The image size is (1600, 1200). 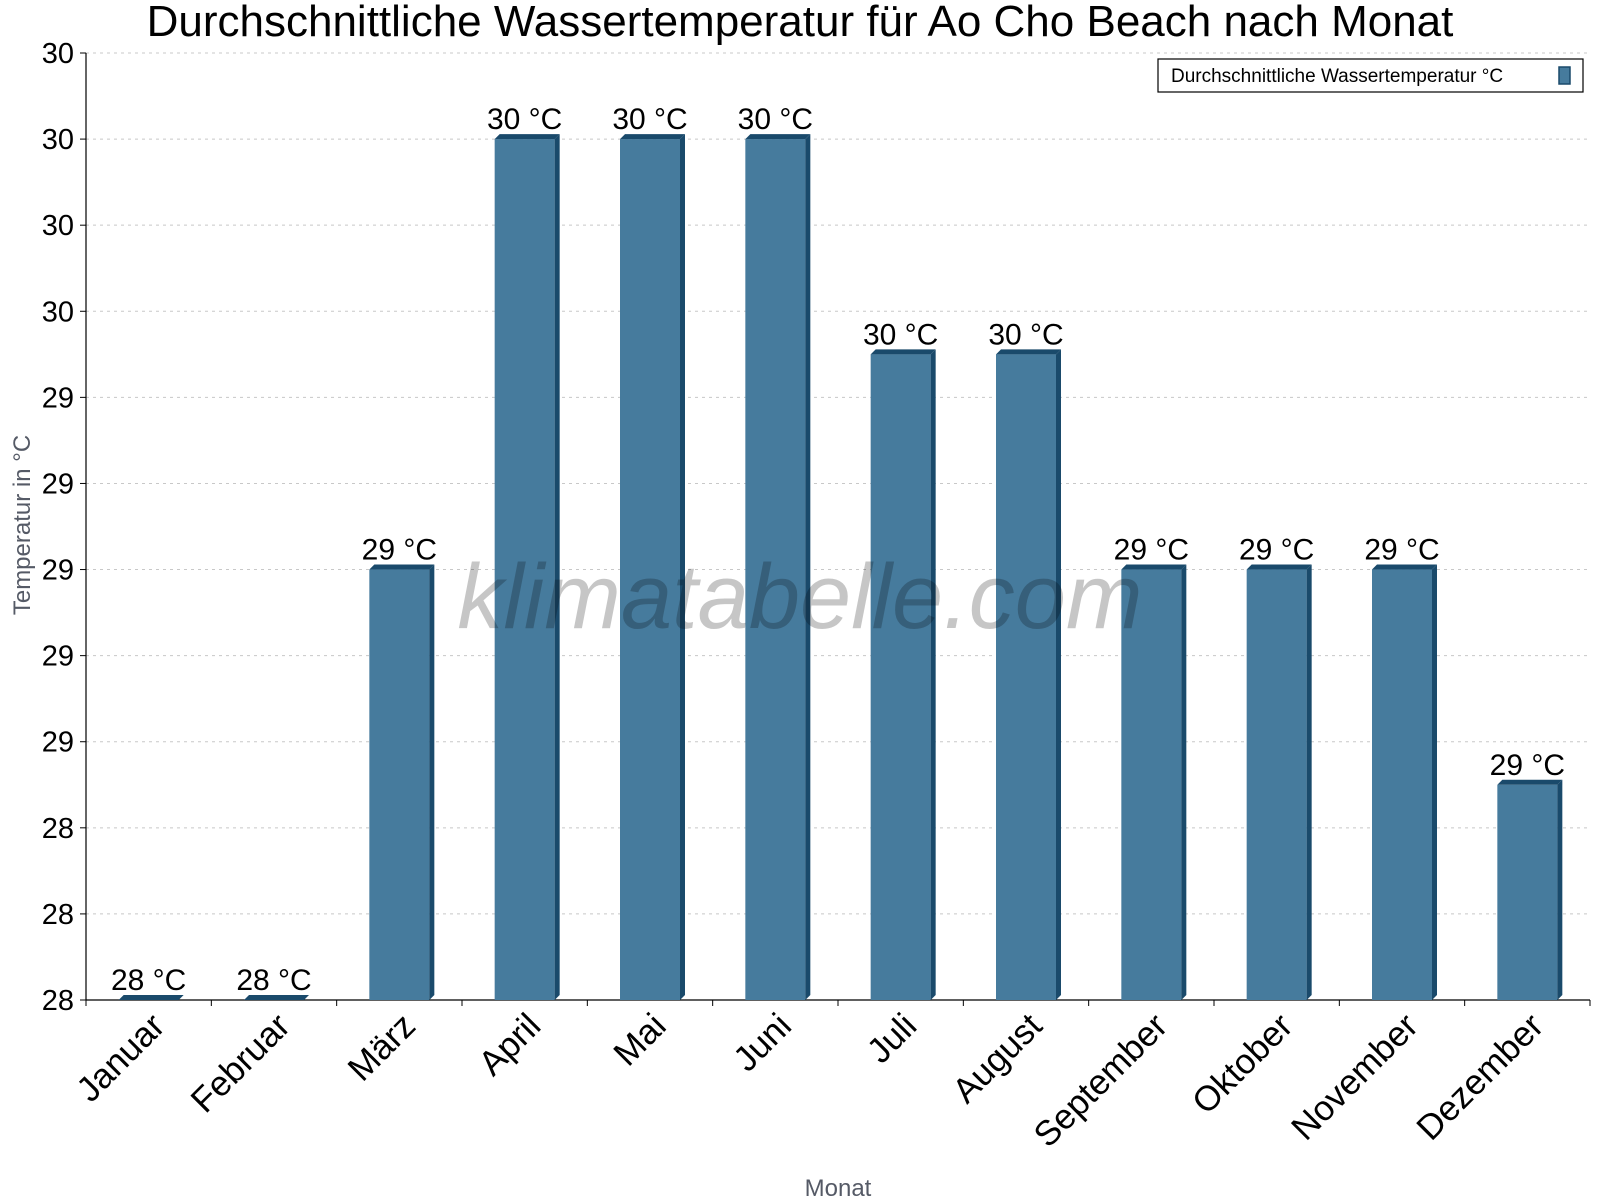 I want to click on y-axis-label: Temperatur in °C, so click(x=22, y=525).